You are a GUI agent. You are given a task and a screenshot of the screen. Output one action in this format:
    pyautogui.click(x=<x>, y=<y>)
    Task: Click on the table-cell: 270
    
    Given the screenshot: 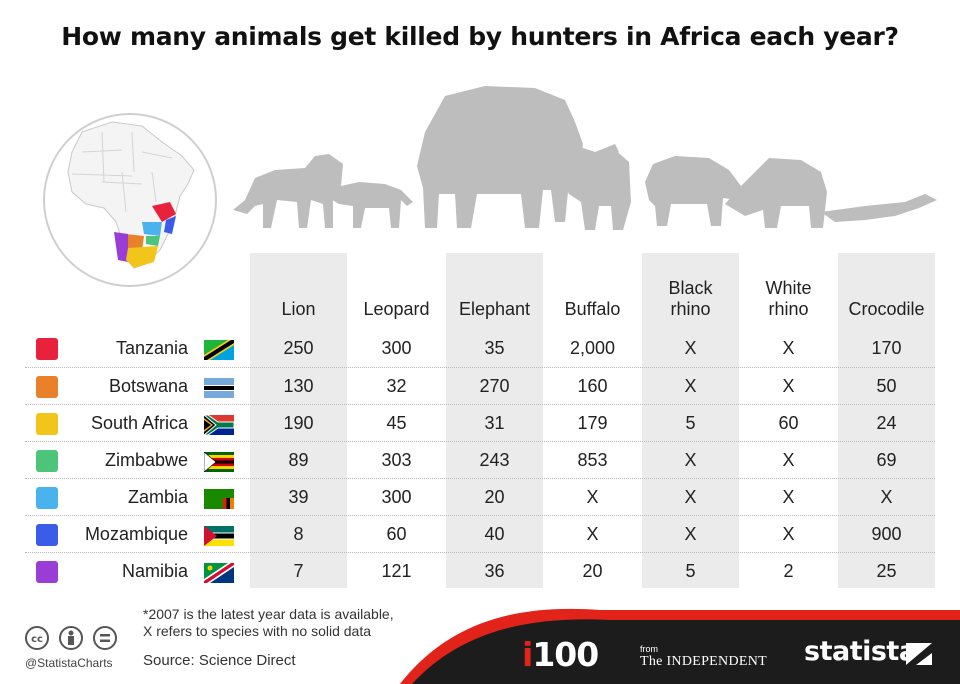 What is the action you would take?
    pyautogui.click(x=494, y=386)
    